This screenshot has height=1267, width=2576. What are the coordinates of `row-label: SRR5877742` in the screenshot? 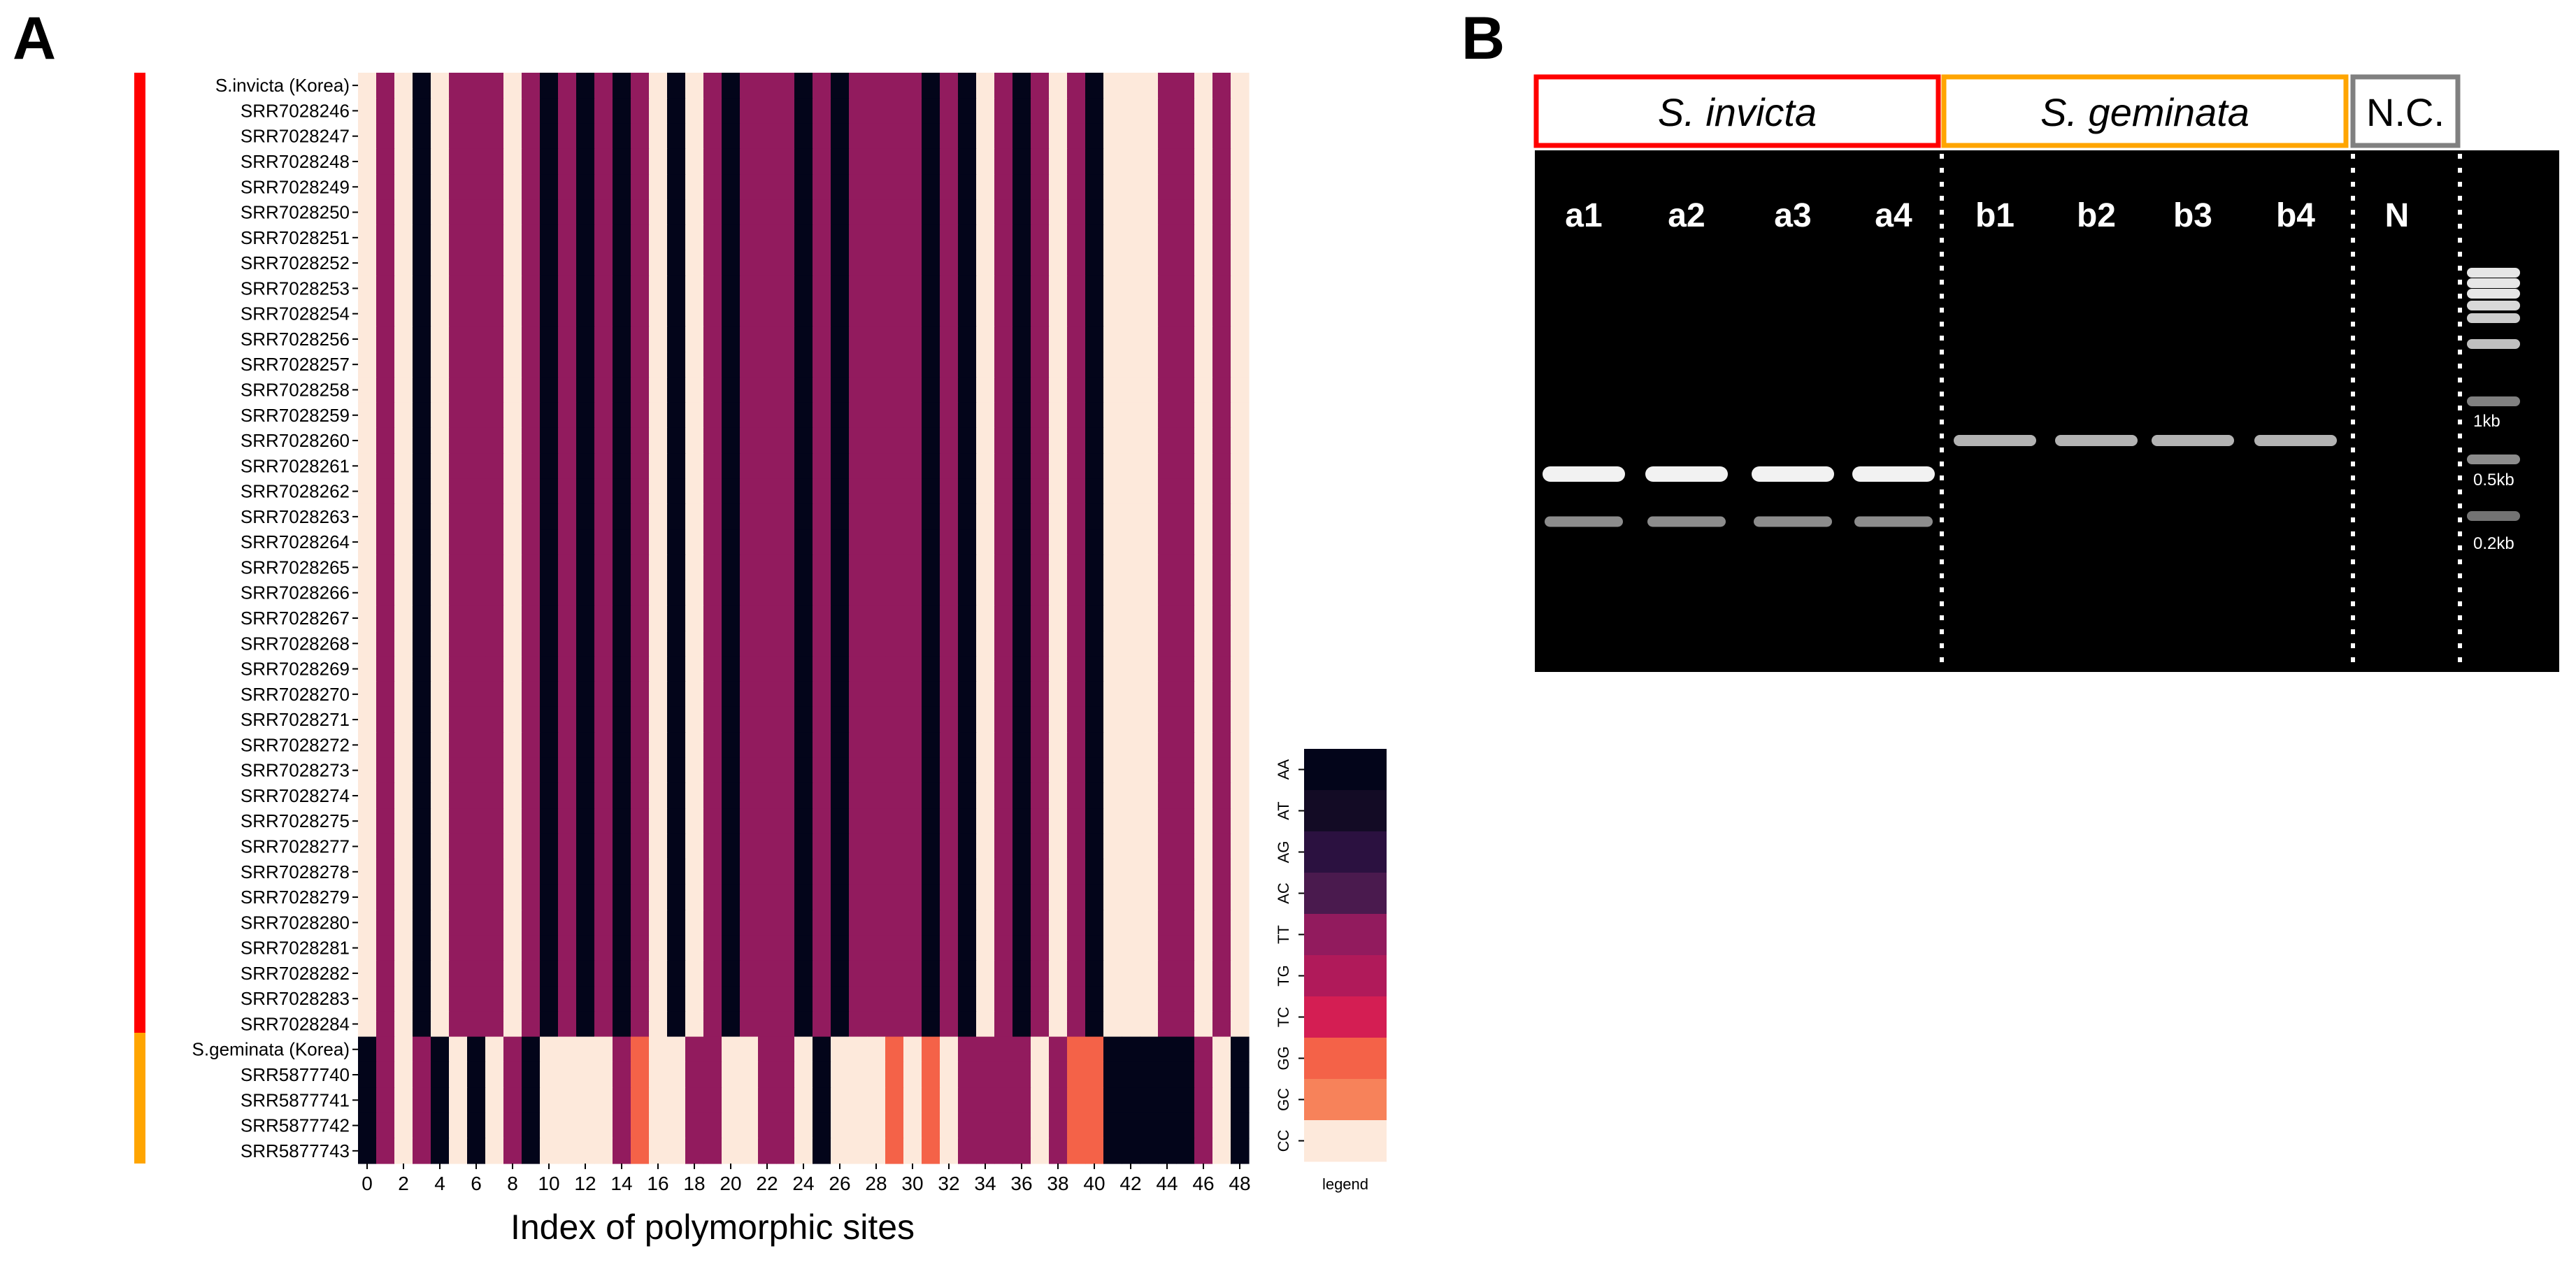 It's located at (295, 1125).